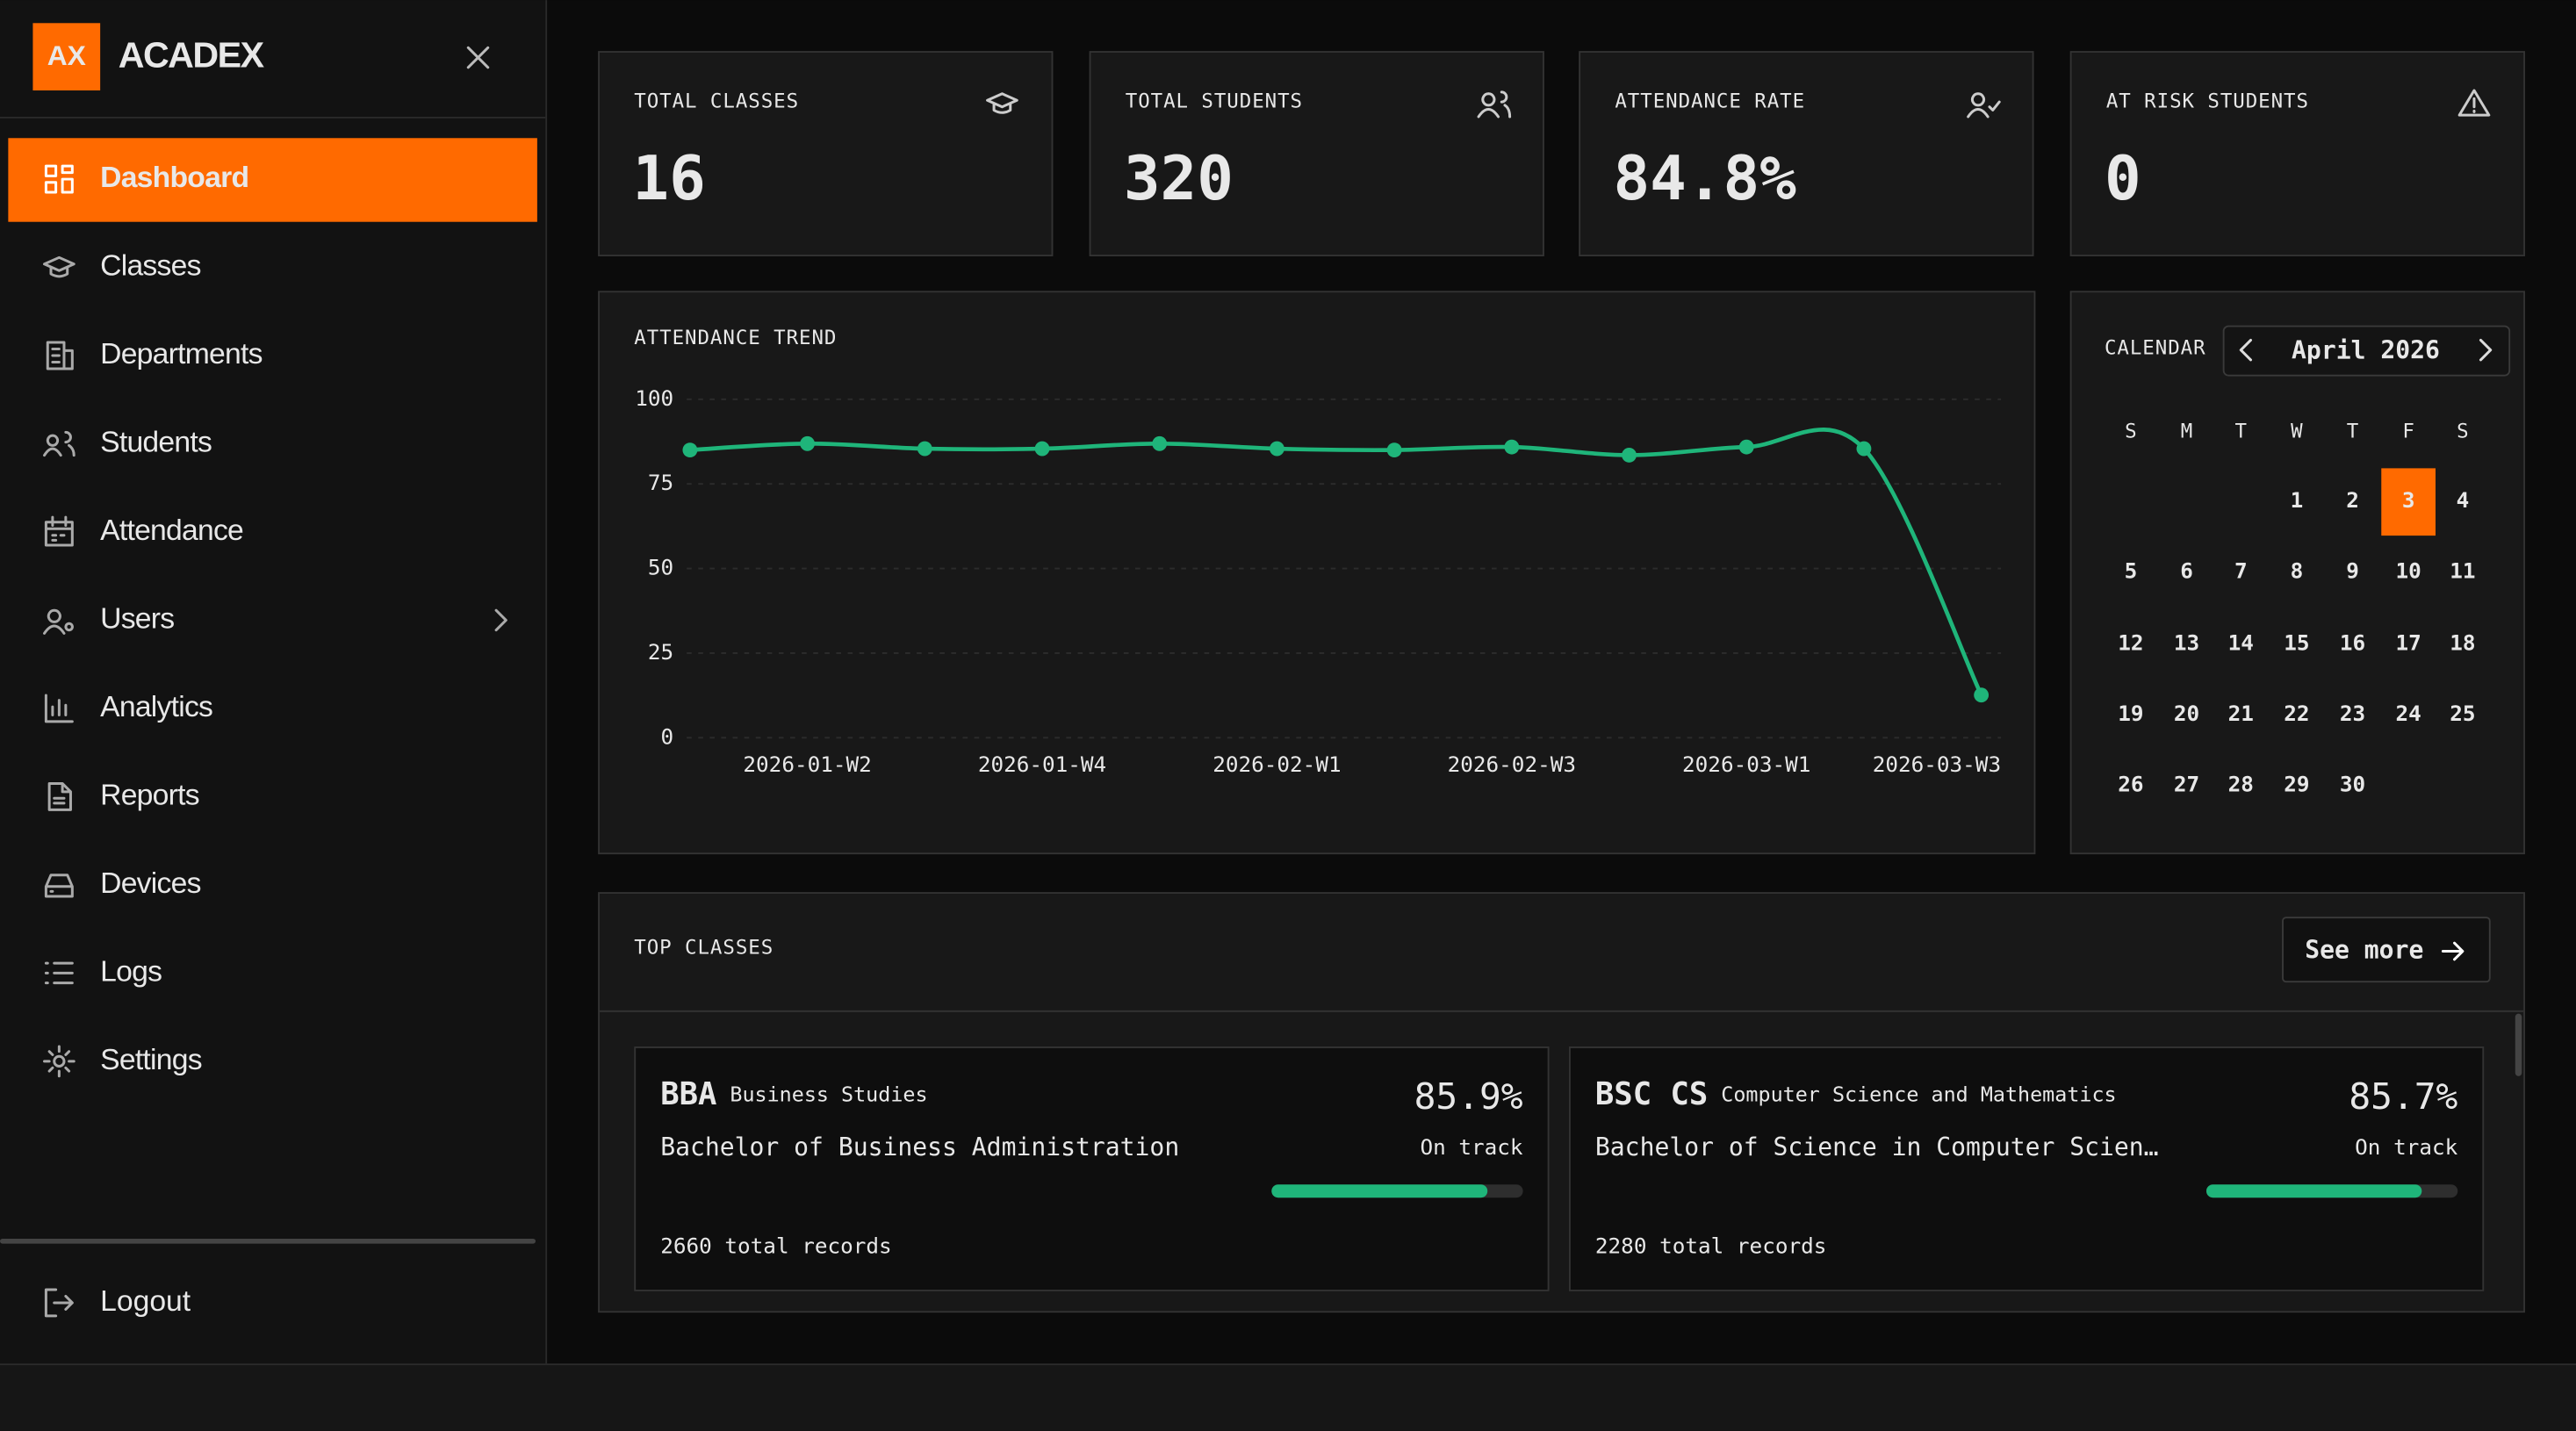  What do you see at coordinates (2186, 713) in the screenshot?
I see `calendar-day: 20` at bounding box center [2186, 713].